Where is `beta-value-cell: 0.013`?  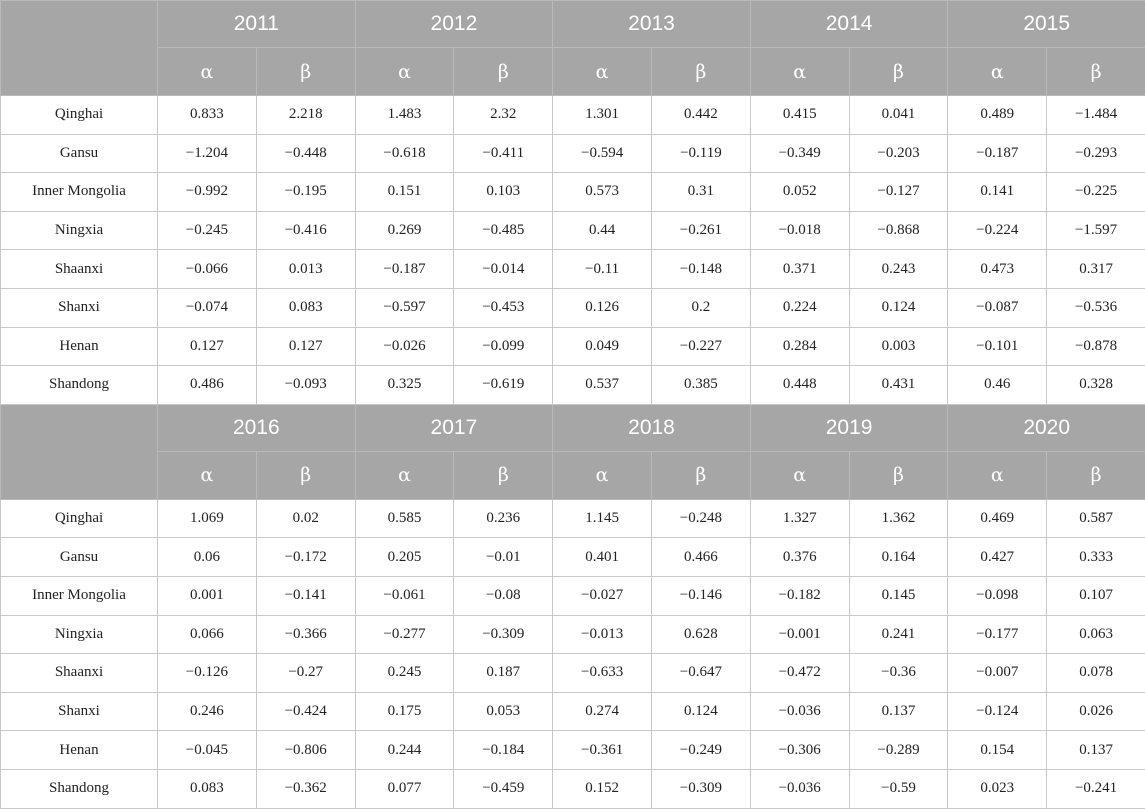
beta-value-cell: 0.013 is located at coordinates (305, 269).